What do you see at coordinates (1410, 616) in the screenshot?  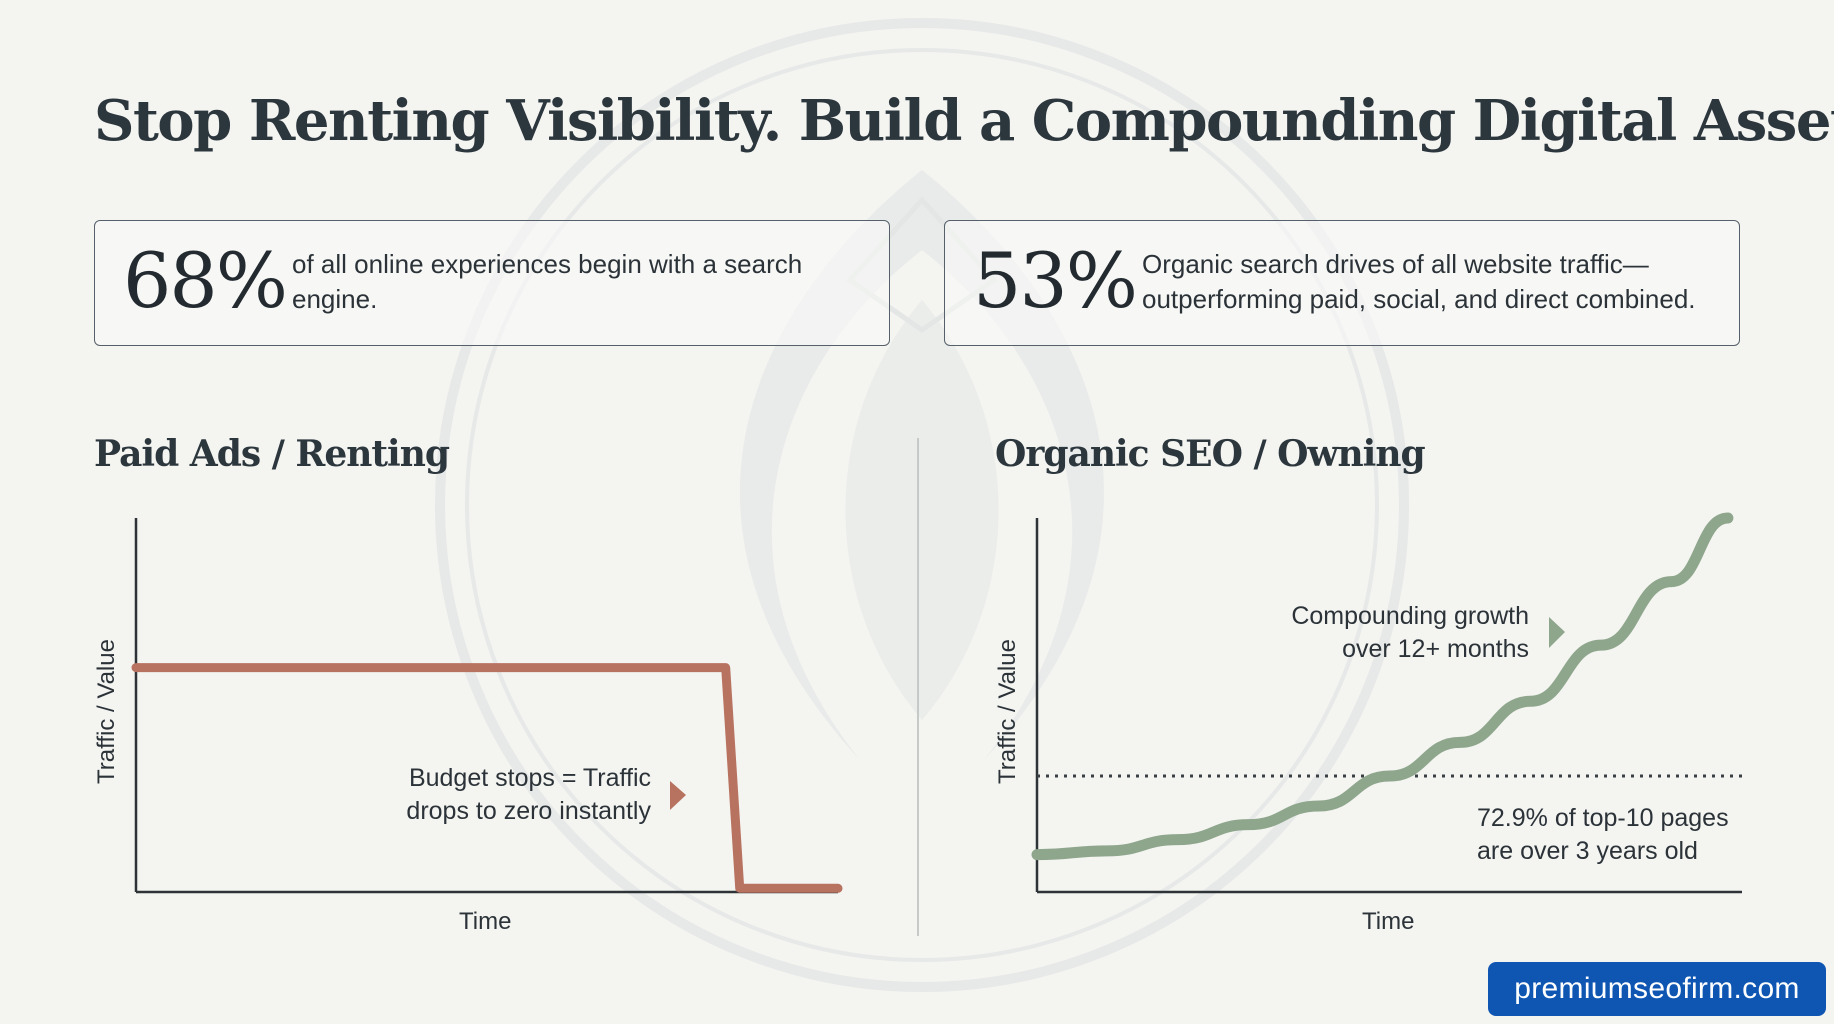 I see `organic-growth-annotation-line-1: Compounding growth` at bounding box center [1410, 616].